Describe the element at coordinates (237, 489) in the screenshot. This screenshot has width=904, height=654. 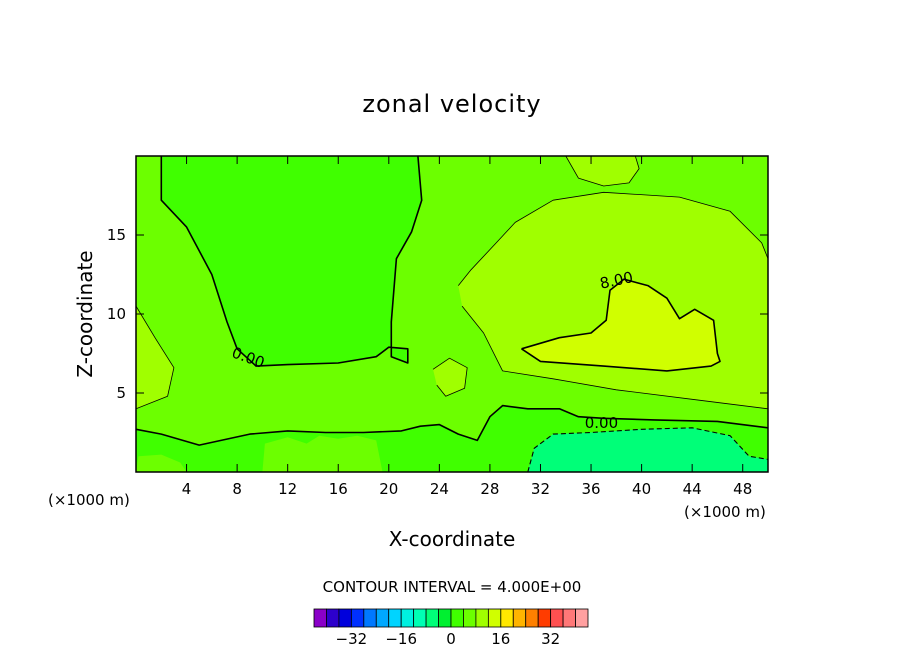
I see `x-tick-label: 8` at that location.